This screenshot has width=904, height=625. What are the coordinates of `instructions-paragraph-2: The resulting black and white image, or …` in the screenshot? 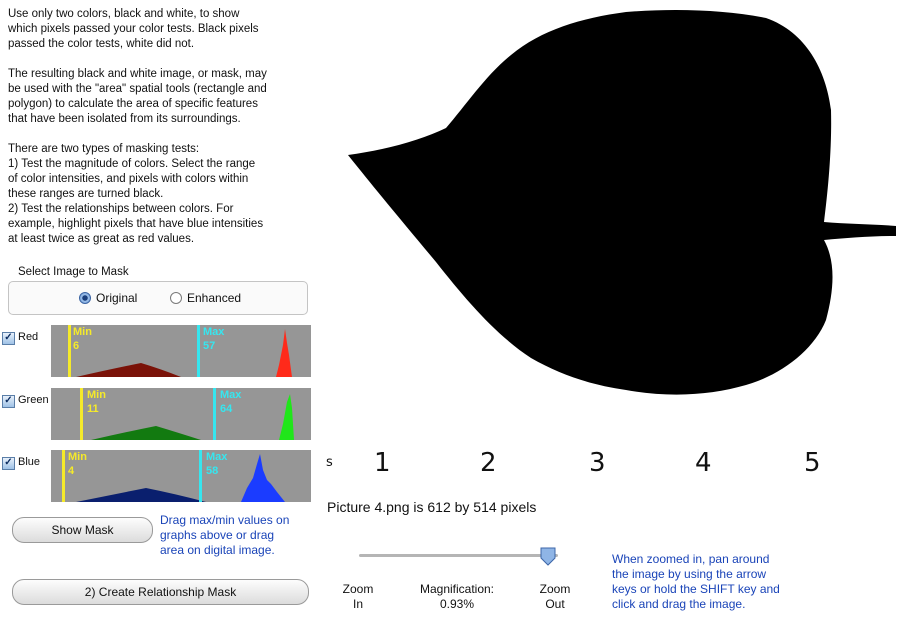 It's located at (137, 96).